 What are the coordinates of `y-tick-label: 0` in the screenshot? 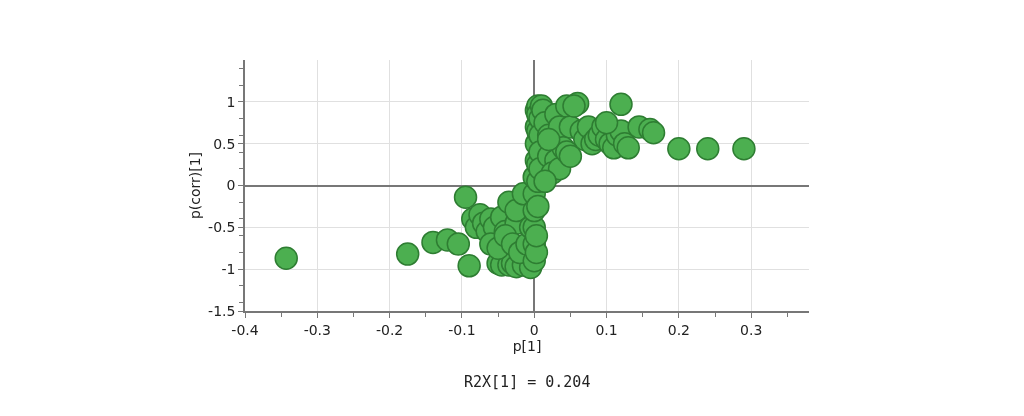 It's located at (231, 185).